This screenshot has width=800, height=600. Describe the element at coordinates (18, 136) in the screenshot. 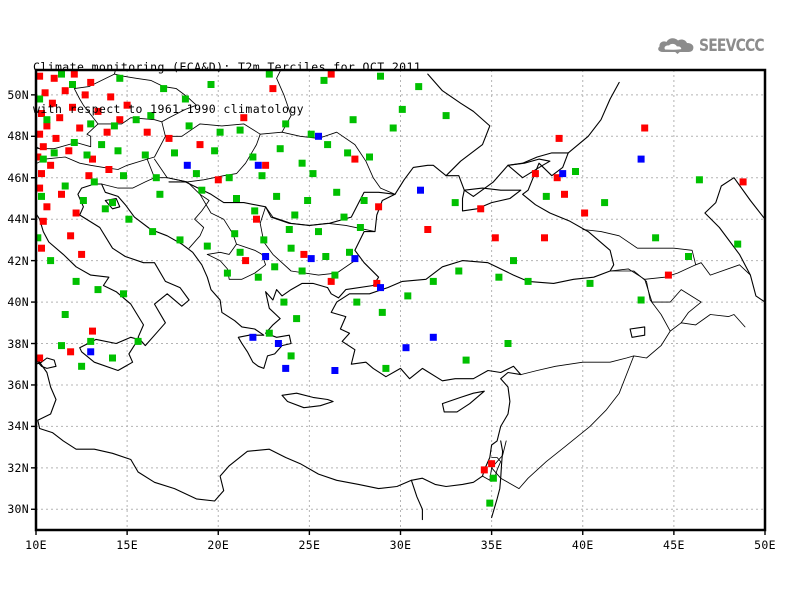

I see `y-axis-tick-label: 48N` at that location.